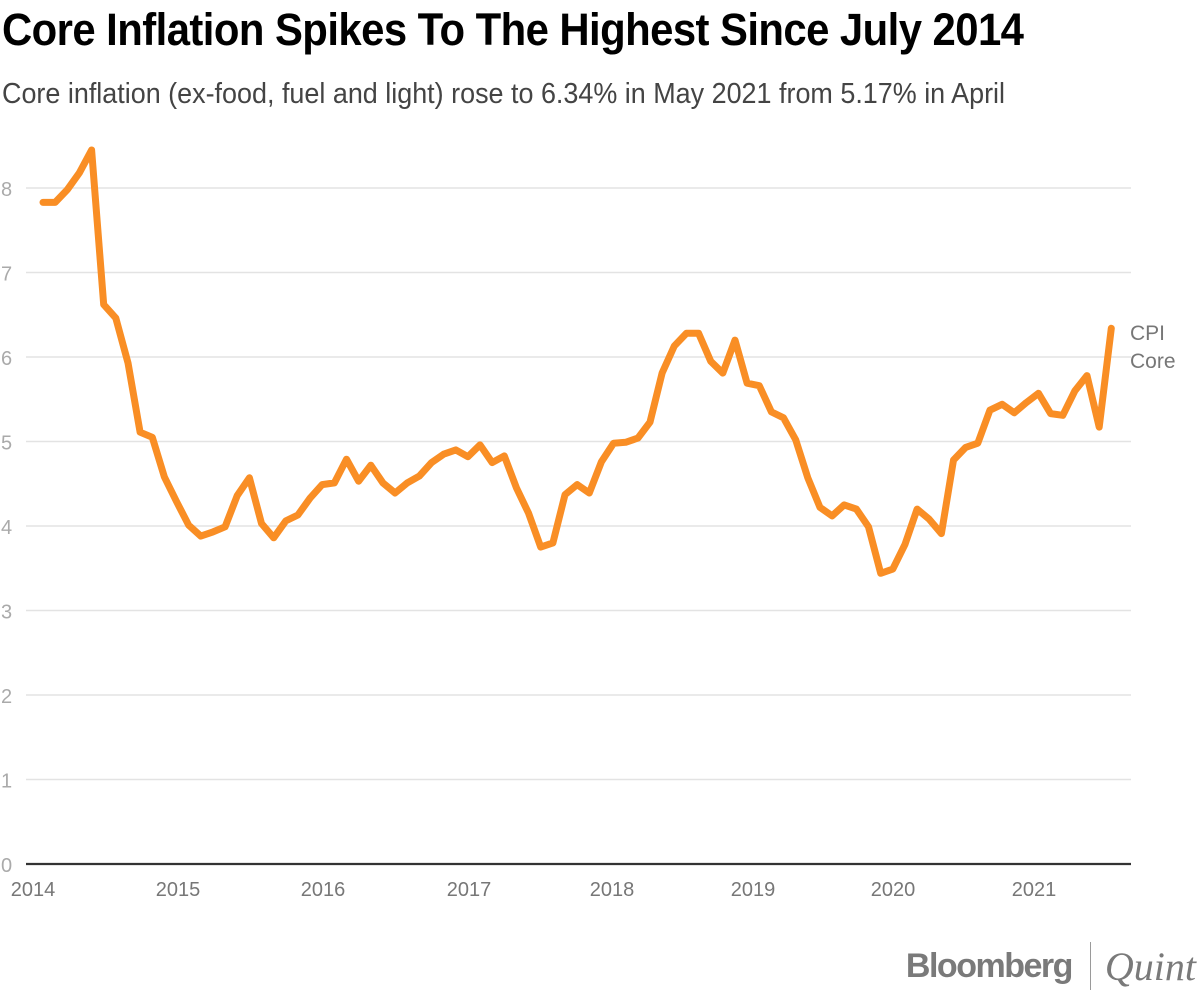 The width and height of the screenshot is (1200, 1000). I want to click on y-tick-label: 0, so click(6, 866).